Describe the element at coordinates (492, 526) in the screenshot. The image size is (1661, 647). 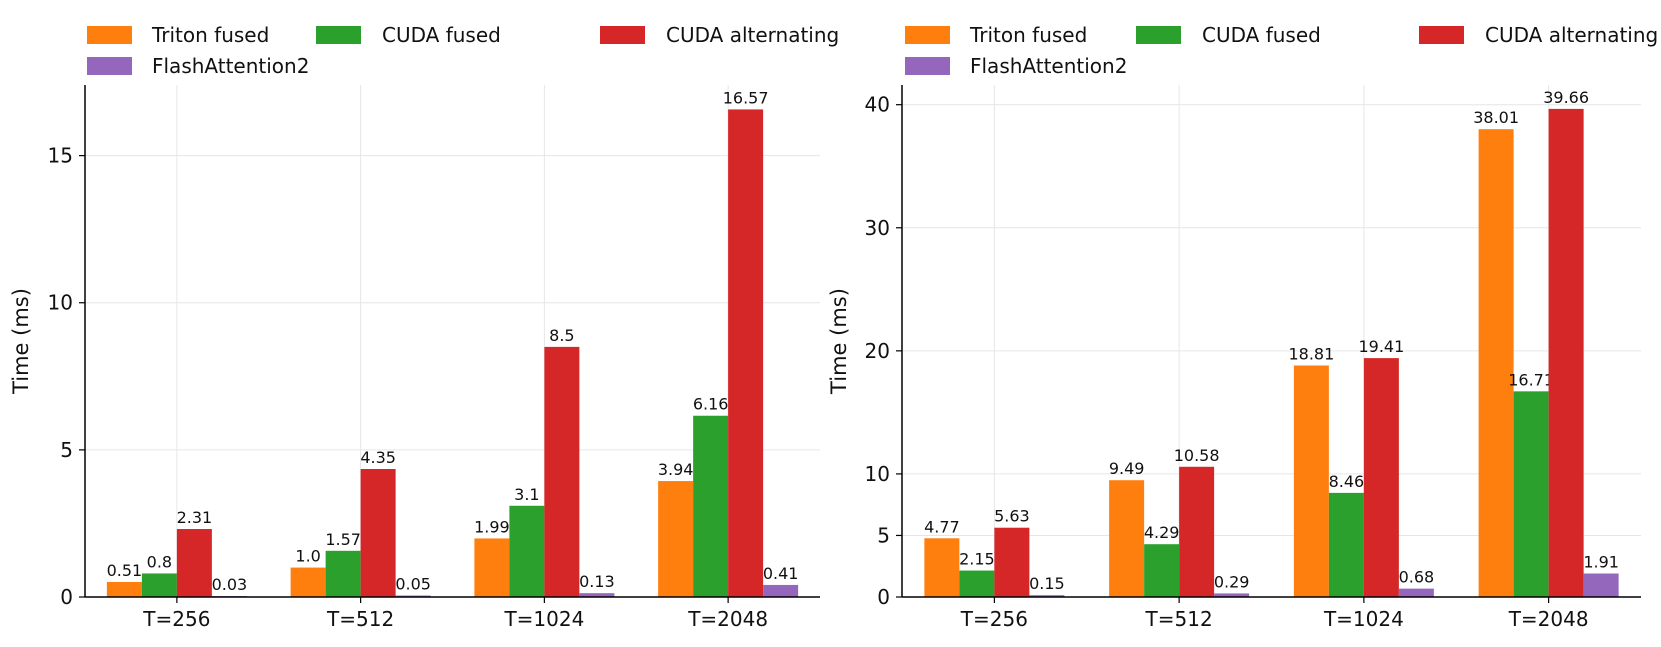
I see `bar-value-label: 1.99` at that location.